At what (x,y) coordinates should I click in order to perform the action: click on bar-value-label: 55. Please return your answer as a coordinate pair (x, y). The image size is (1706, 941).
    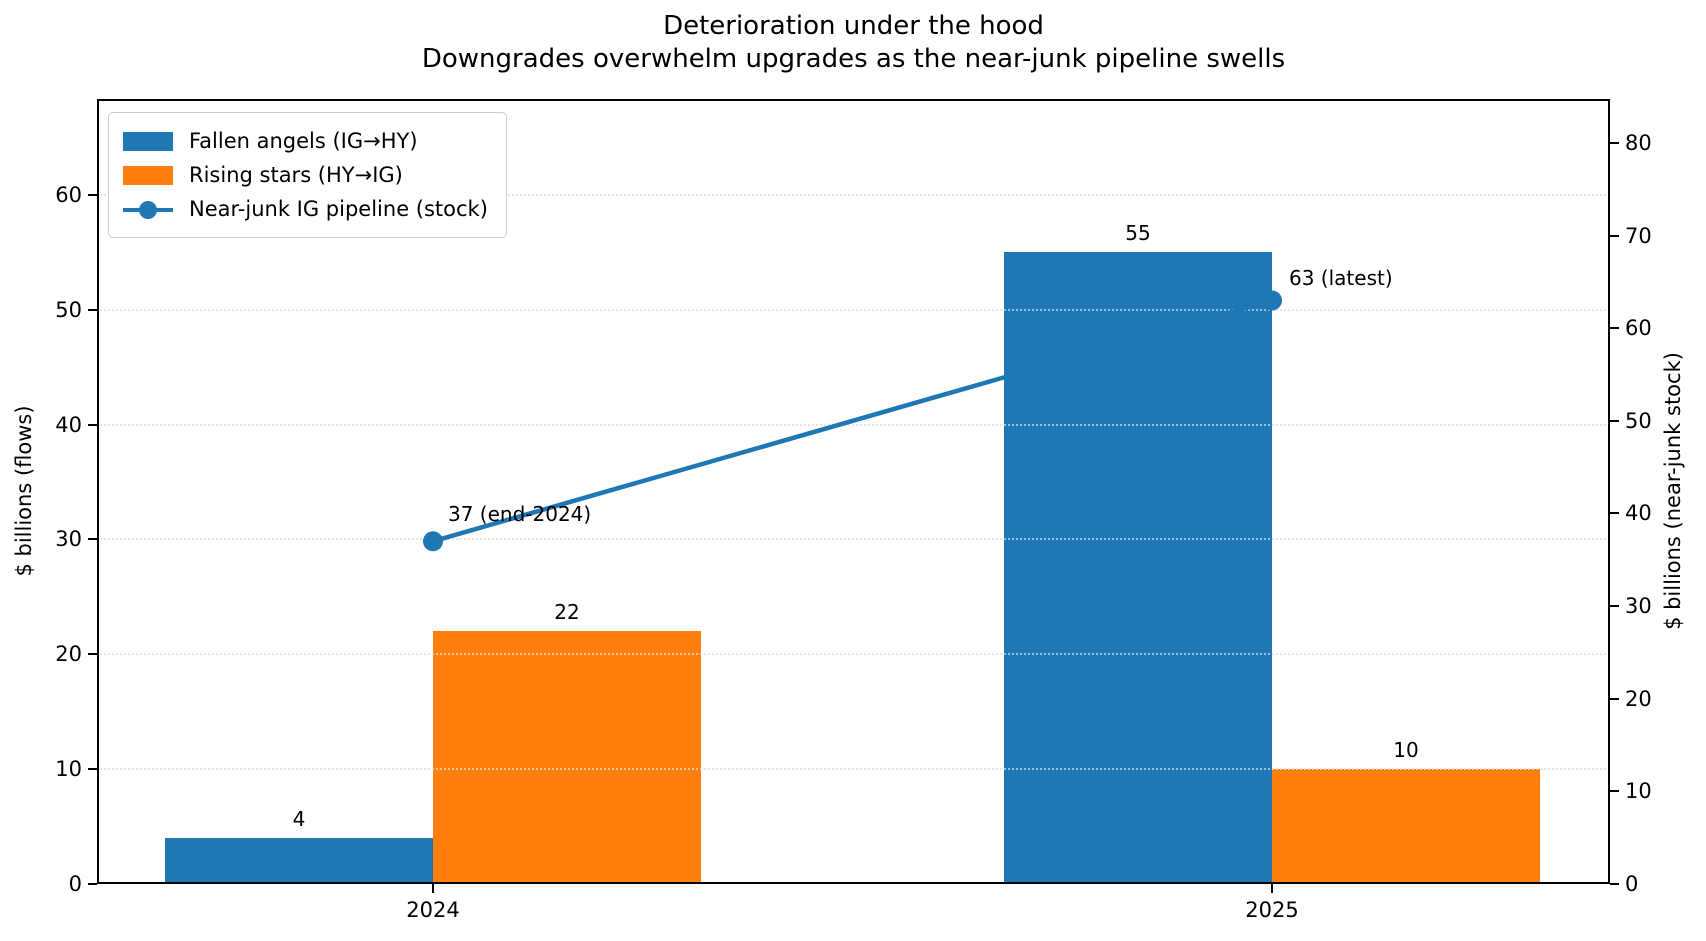
    Looking at the image, I should click on (1138, 233).